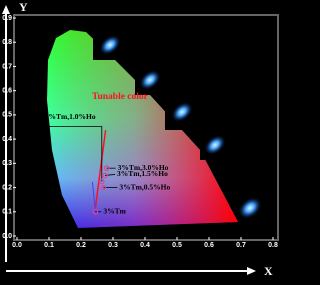 The width and height of the screenshot is (320, 285). What do you see at coordinates (7, 139) in the screenshot?
I see `y-tick-label: 0.4` at bounding box center [7, 139].